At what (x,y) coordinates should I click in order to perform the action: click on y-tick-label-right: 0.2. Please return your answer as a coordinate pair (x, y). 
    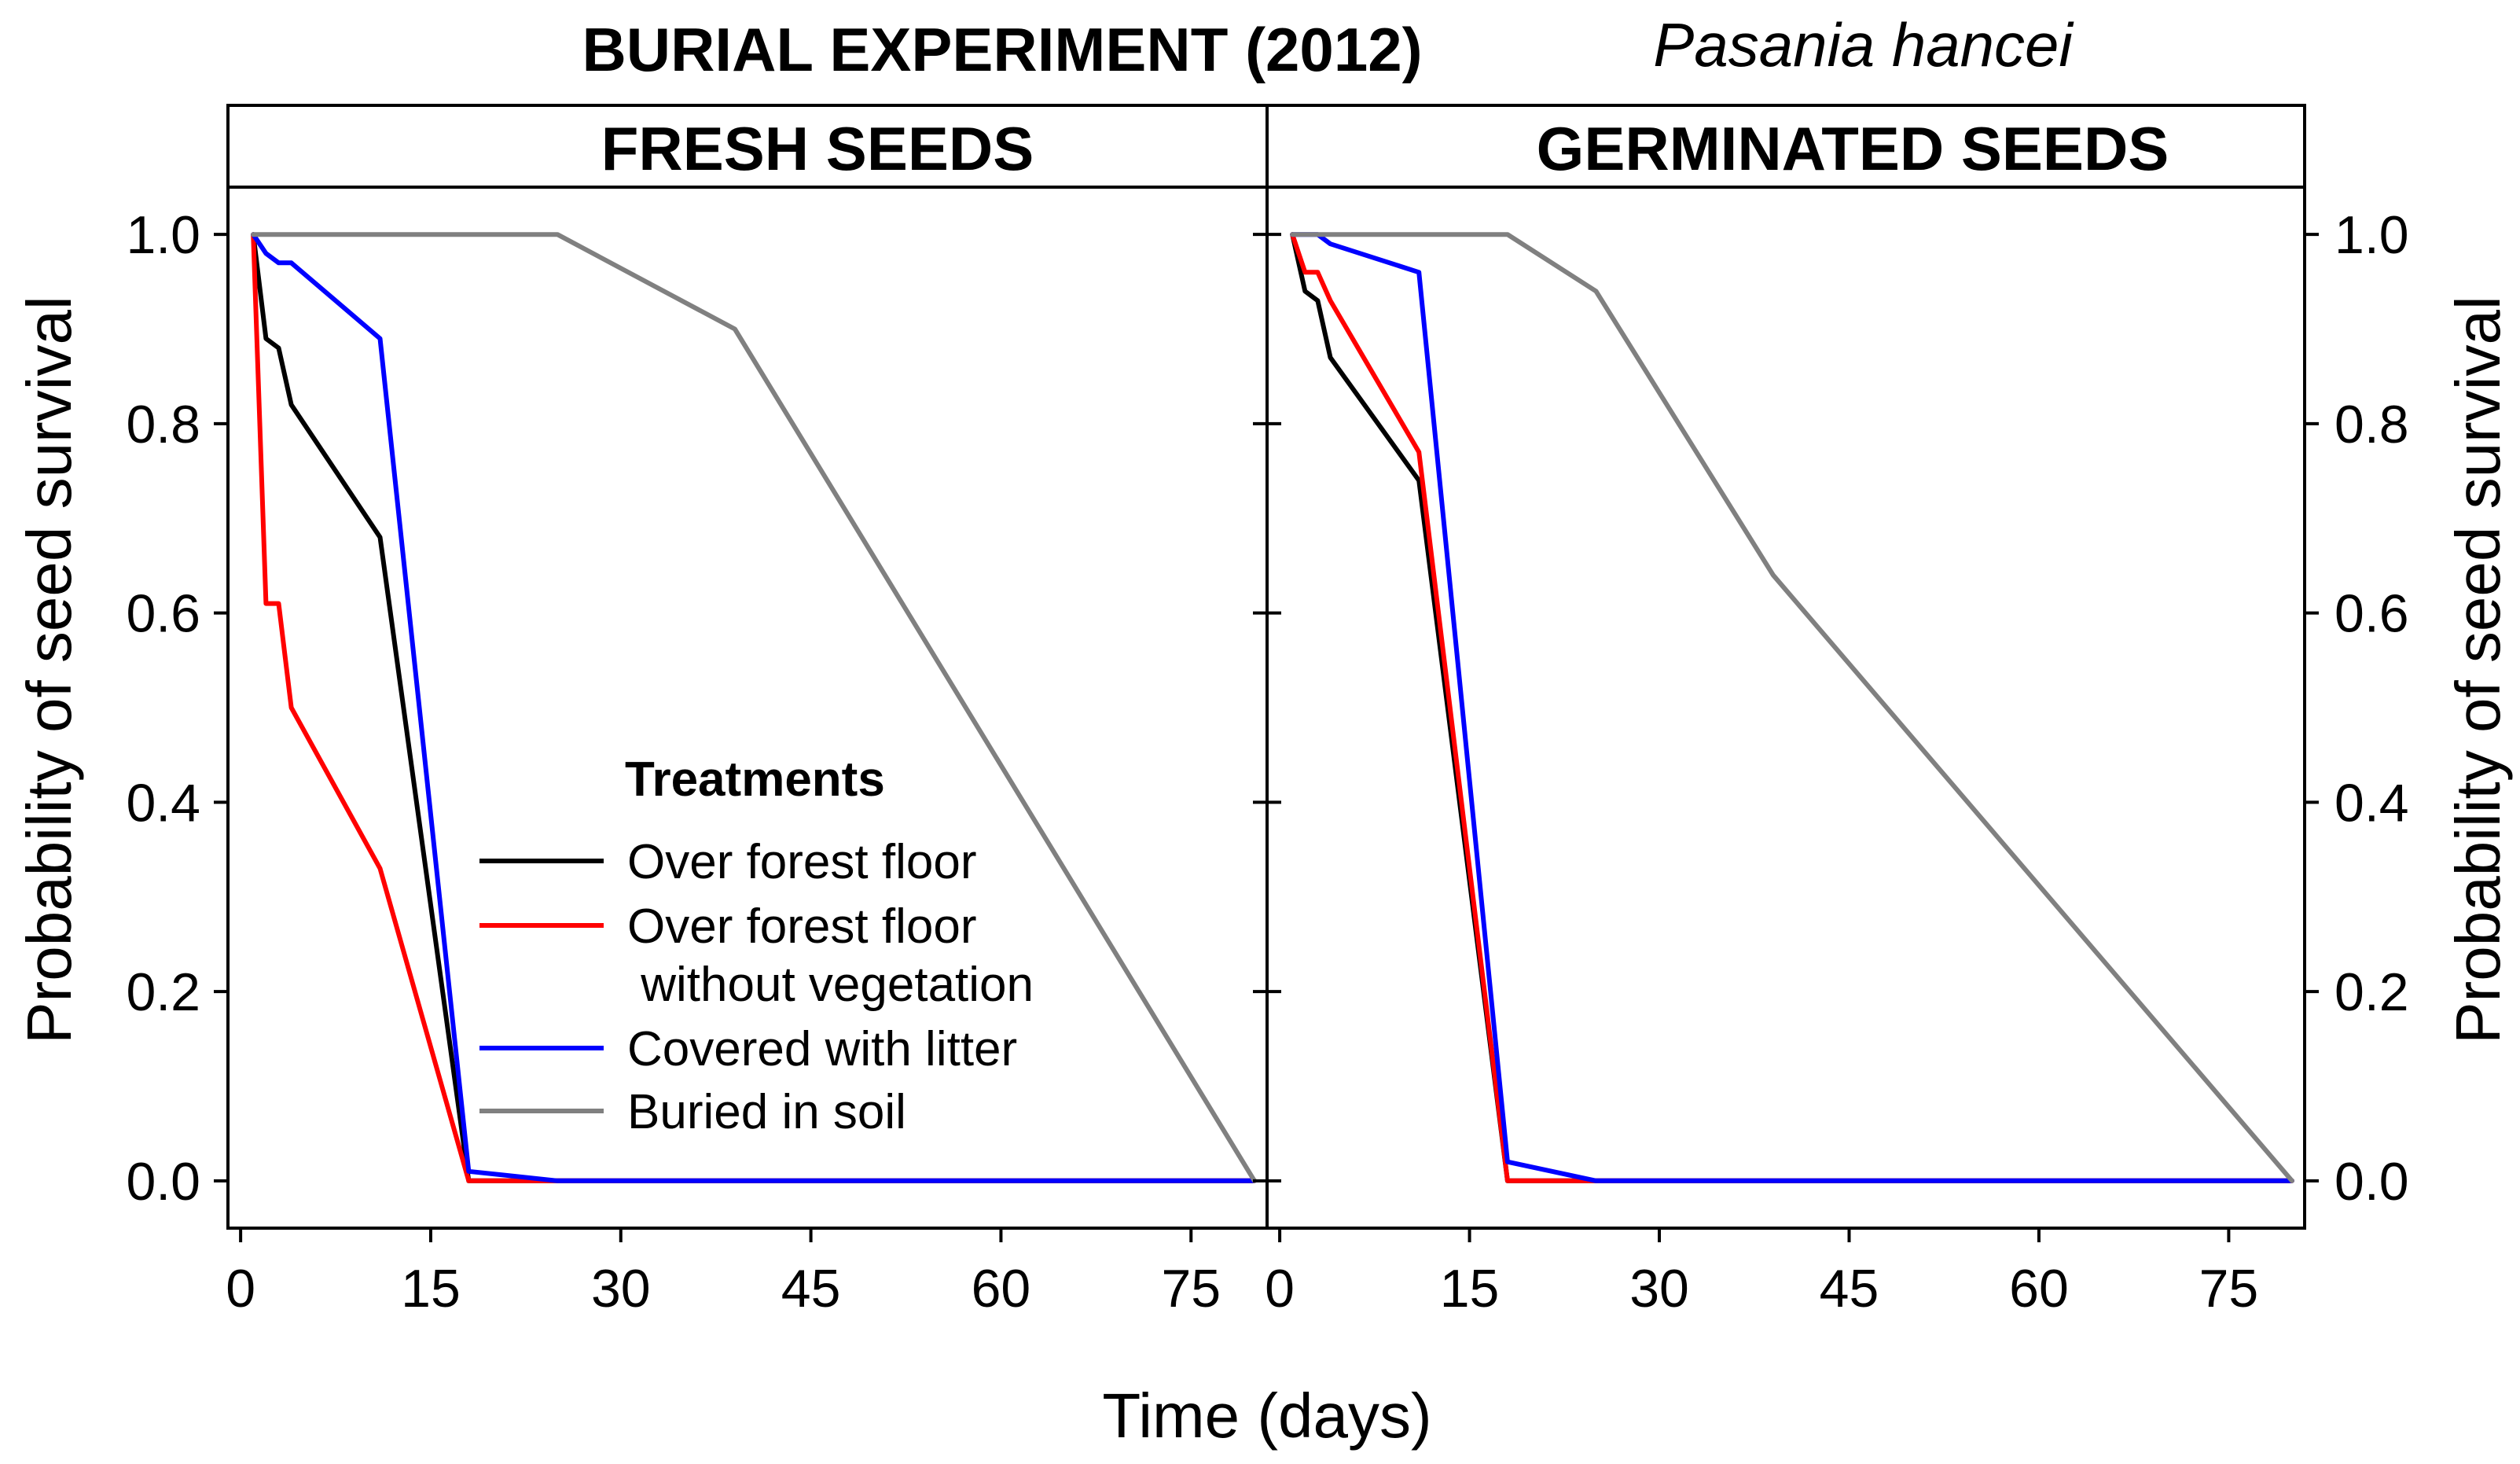
    Looking at the image, I should click on (2371, 992).